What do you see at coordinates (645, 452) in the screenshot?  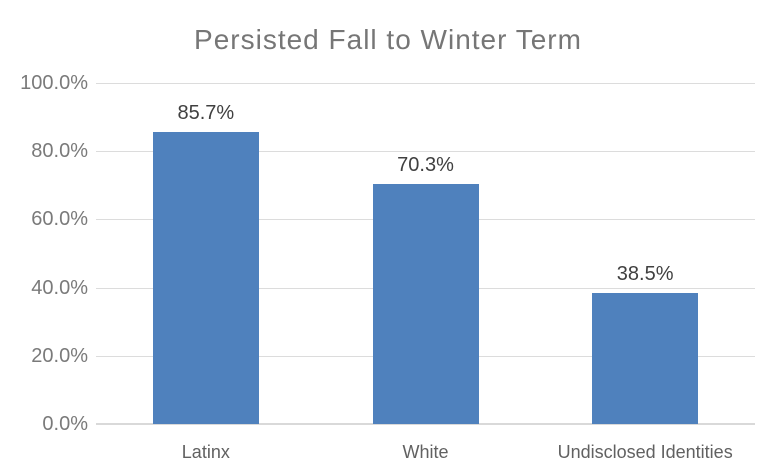 I see `x-axis-category-label: Undisclosed Identities` at bounding box center [645, 452].